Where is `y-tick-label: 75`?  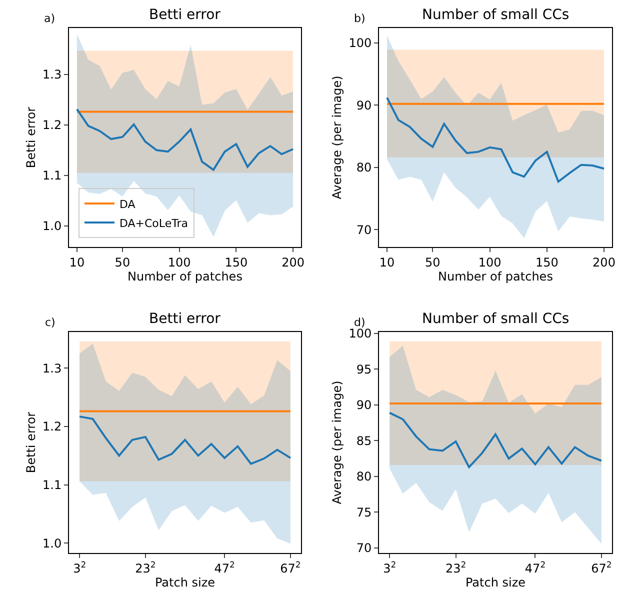
y-tick-label: 75 is located at coordinates (364, 512).